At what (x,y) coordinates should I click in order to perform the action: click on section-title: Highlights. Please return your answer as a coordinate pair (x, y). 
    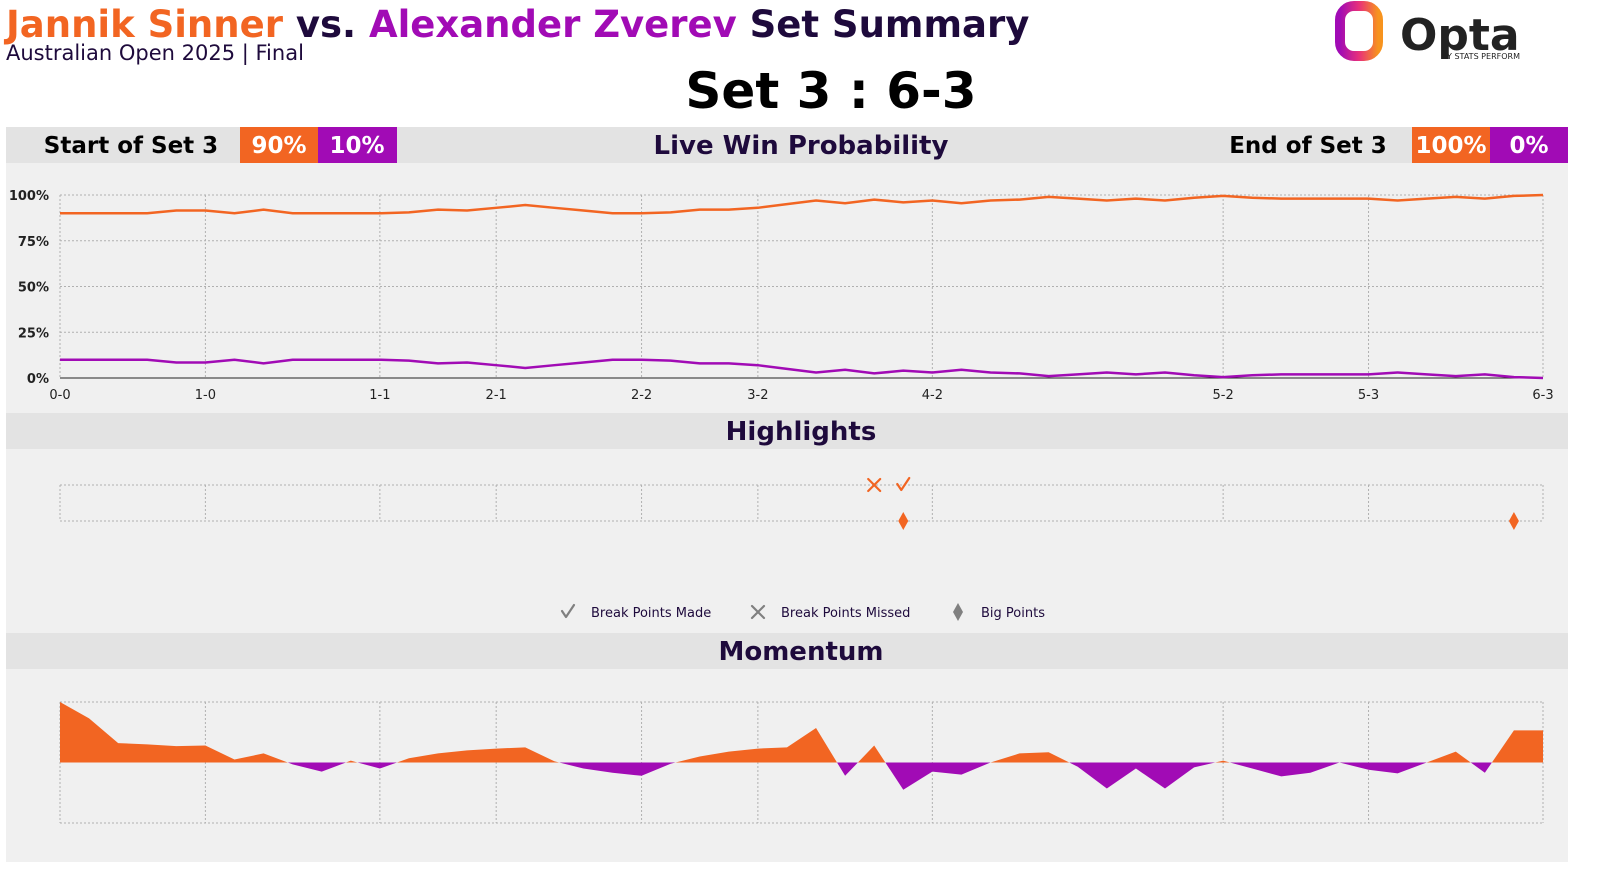
    Looking at the image, I should click on (801, 432).